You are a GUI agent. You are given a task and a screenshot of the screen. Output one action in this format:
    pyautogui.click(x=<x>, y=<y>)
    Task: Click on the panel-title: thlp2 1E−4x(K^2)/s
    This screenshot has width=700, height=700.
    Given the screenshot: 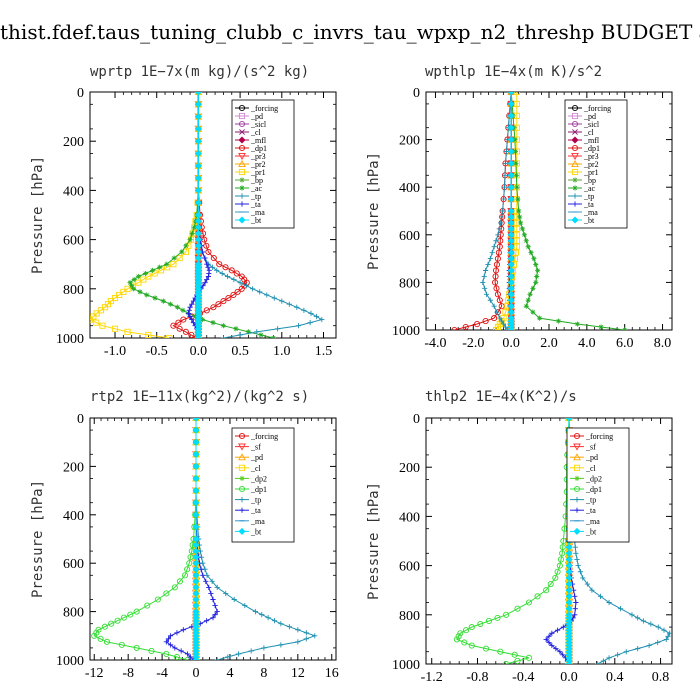 What is the action you would take?
    pyautogui.click(x=501, y=397)
    